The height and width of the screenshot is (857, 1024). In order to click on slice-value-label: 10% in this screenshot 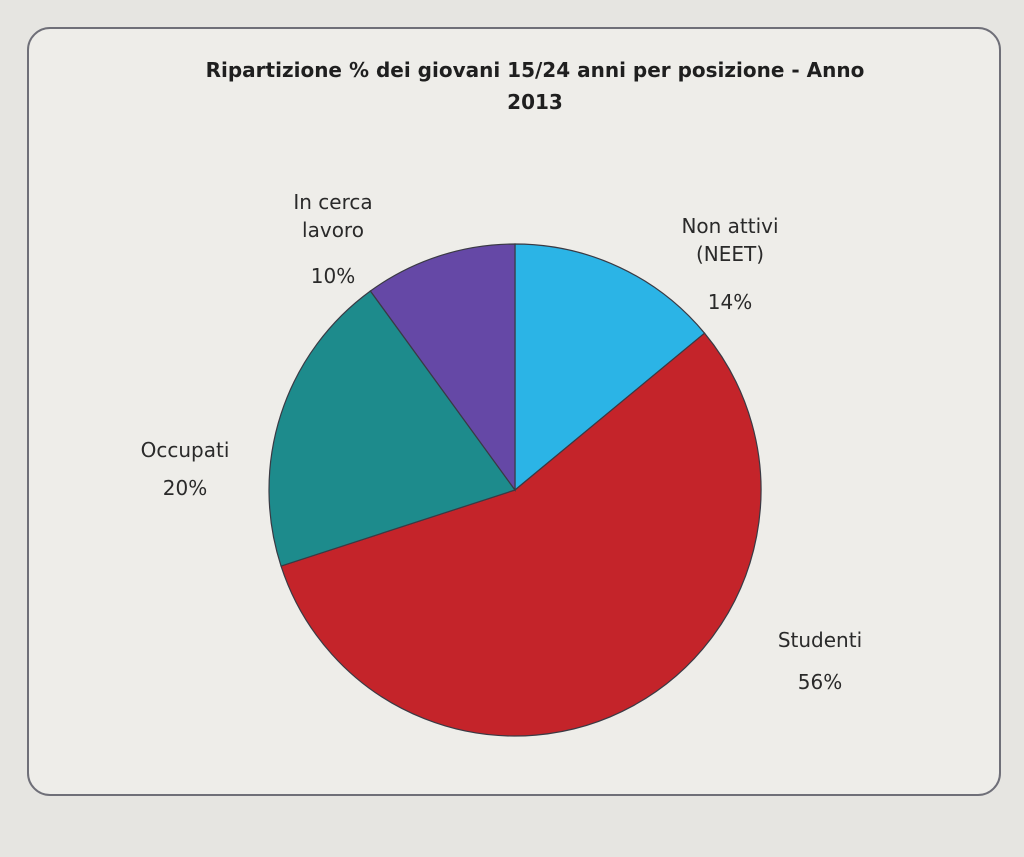, I will do `click(333, 276)`.